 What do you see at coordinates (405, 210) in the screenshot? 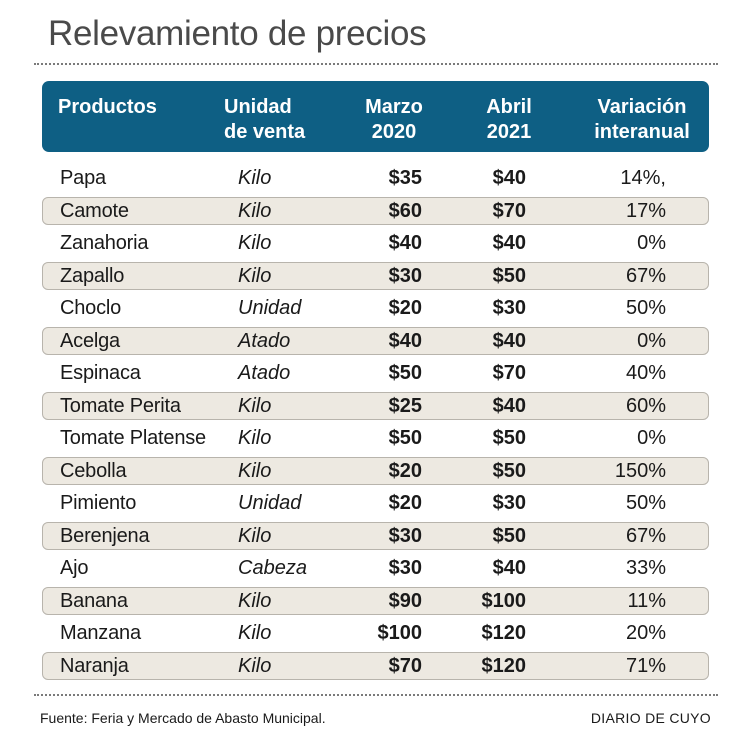
I see `price-march-2020: $60` at bounding box center [405, 210].